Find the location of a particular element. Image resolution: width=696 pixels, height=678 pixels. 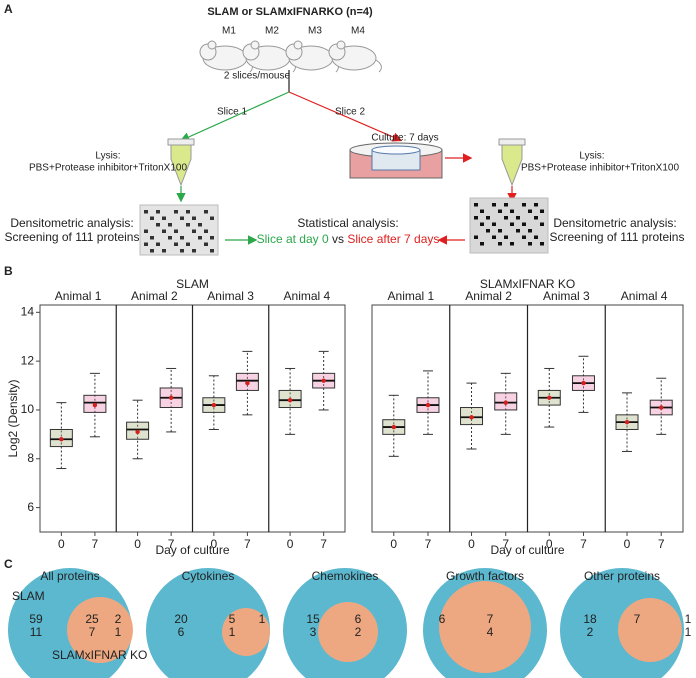

venn-count: 15 is located at coordinates (313, 619).